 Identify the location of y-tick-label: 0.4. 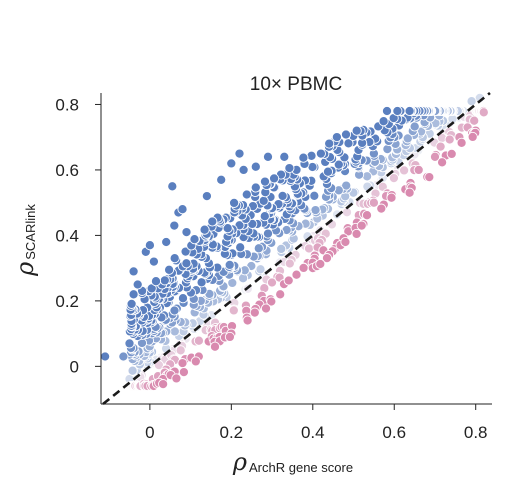
(67, 235).